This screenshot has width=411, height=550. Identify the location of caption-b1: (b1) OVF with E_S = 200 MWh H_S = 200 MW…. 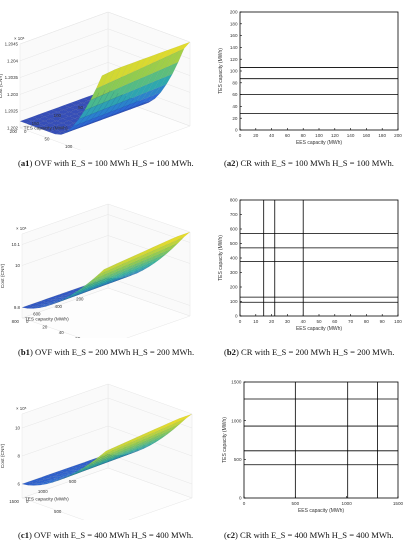
(106, 352).